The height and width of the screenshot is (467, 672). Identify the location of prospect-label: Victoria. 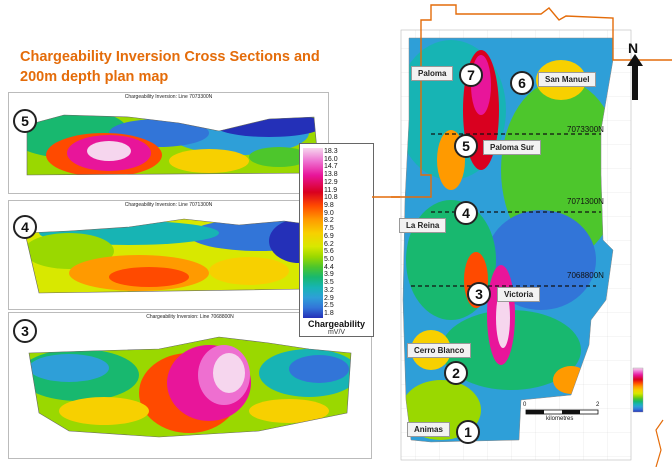
(519, 294).